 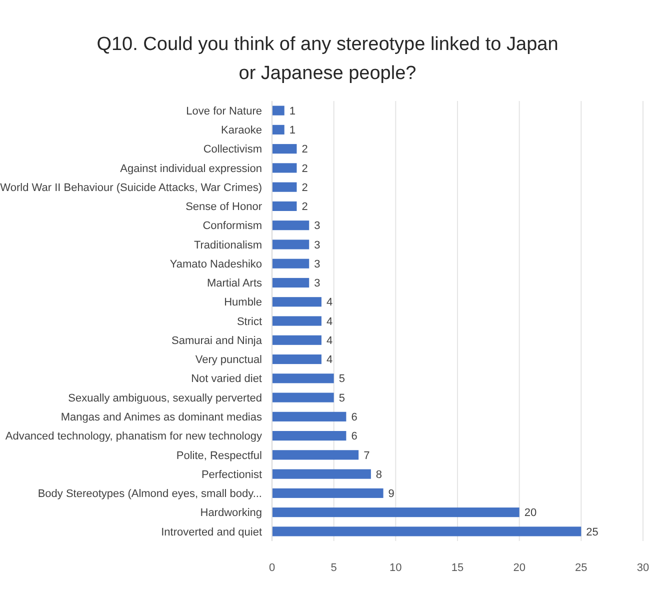 What do you see at coordinates (457, 568) in the screenshot?
I see `x-tick-label: 15` at bounding box center [457, 568].